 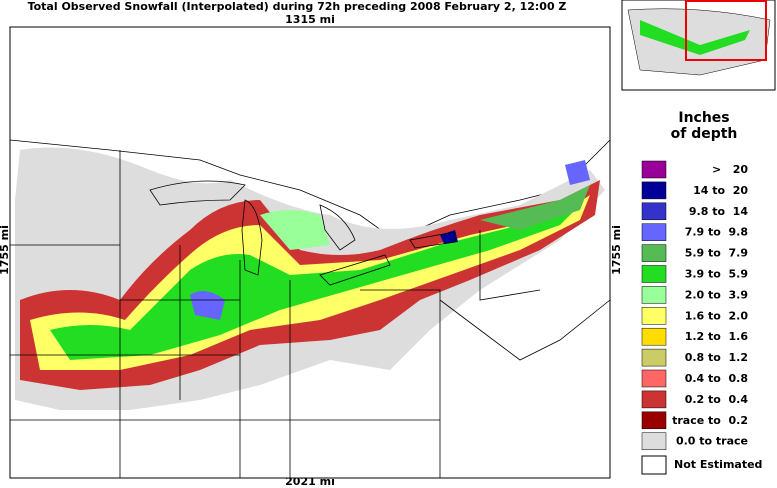 I want to click on lake-ontario, so click(x=432, y=240).